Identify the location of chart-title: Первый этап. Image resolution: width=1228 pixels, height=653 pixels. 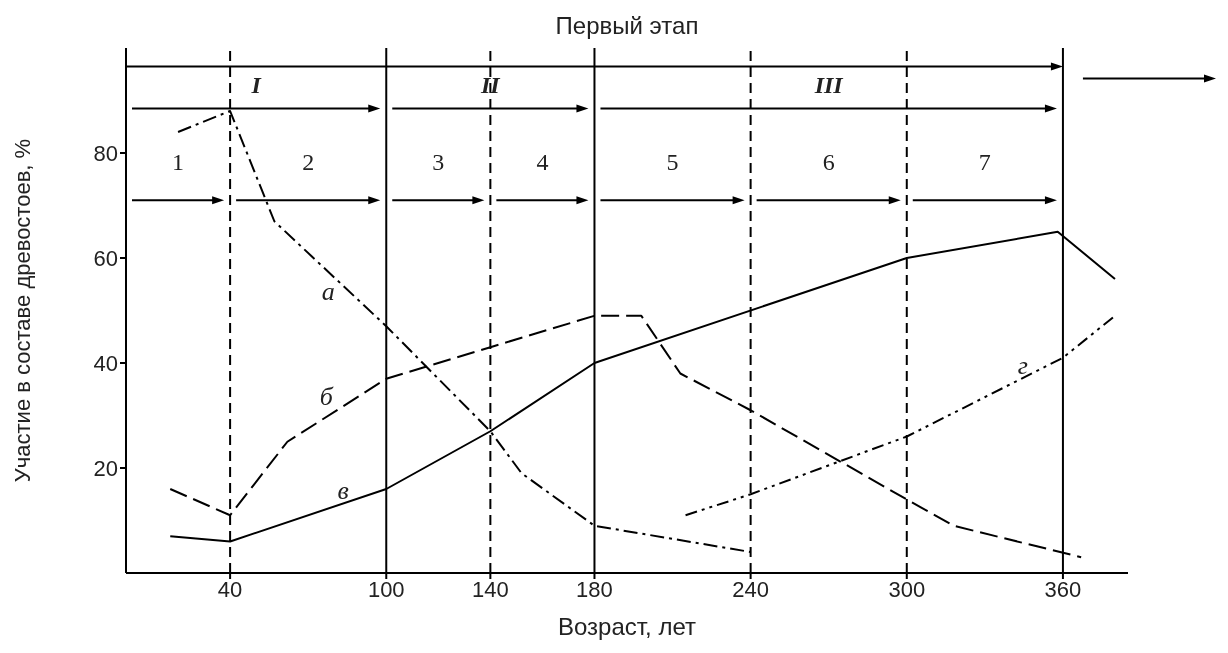
(627, 25).